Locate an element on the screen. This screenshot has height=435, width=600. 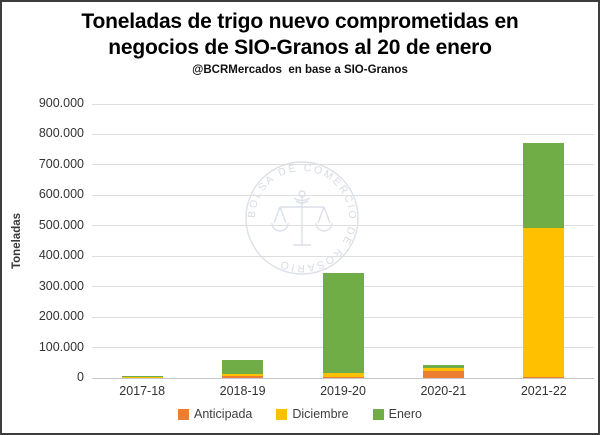
legend-swatch-anticipada is located at coordinates (183, 414).